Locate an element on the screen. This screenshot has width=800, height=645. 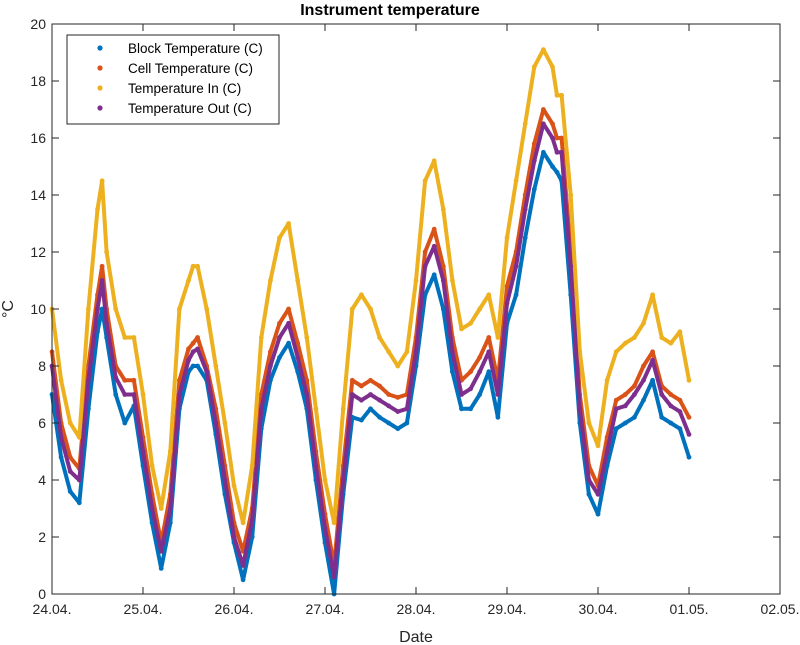
y-tick-label: 8 is located at coordinates (42, 366).